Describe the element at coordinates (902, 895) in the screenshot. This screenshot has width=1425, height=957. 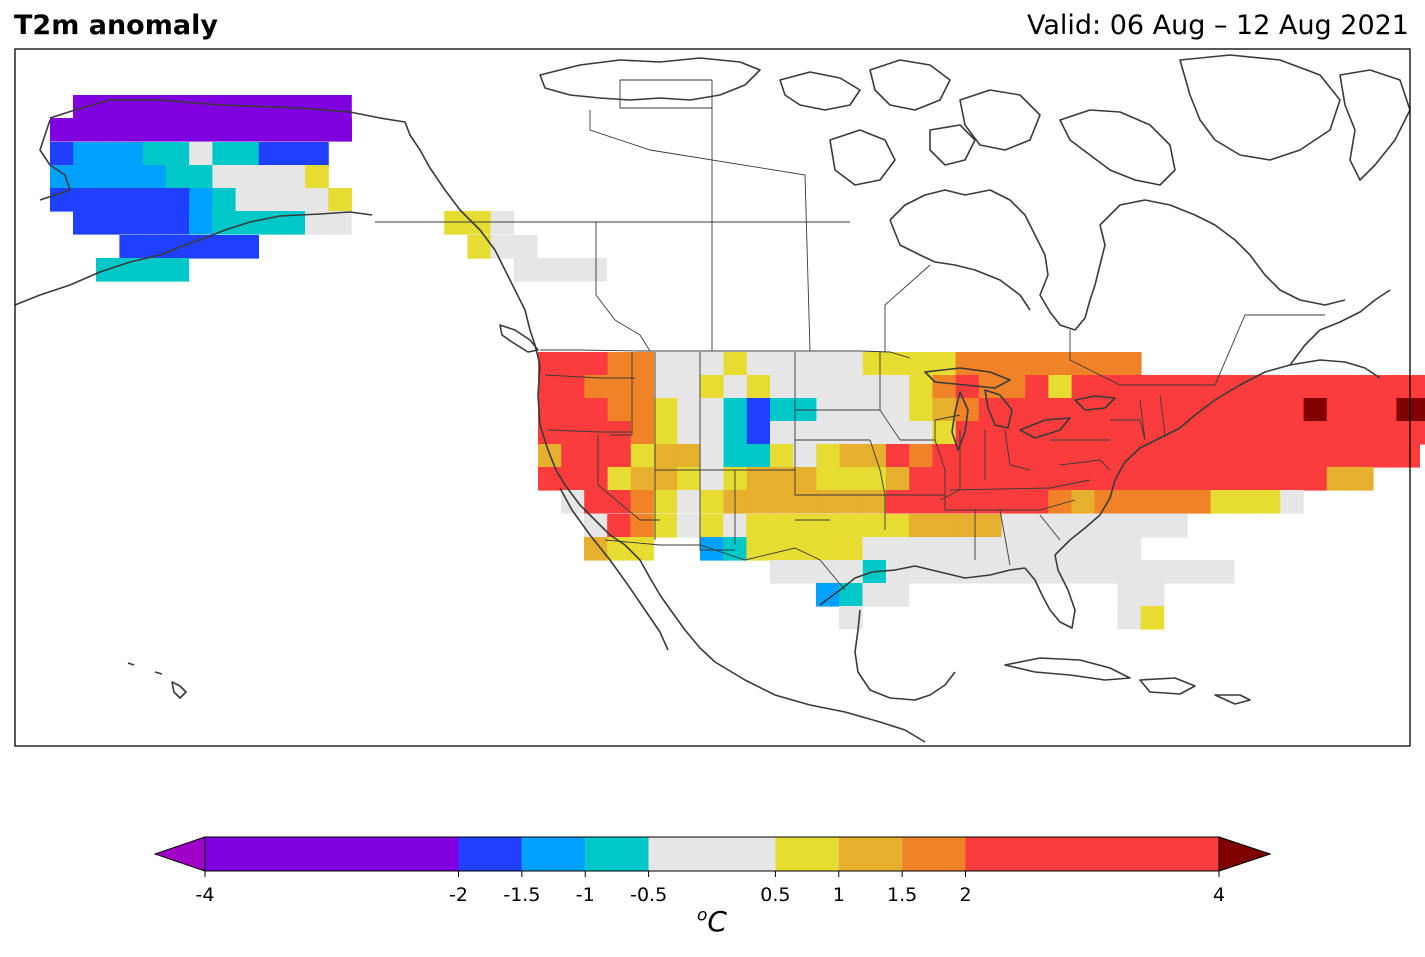
I see `colorbar-tick-label: 1.5` at that location.